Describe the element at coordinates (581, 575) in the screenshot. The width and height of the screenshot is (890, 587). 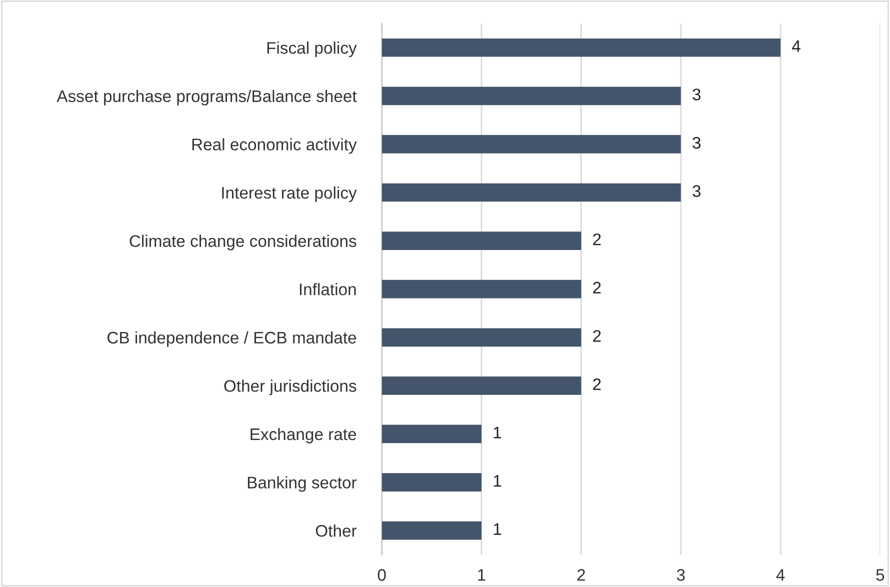
I see `x-tick-label: 2` at that location.